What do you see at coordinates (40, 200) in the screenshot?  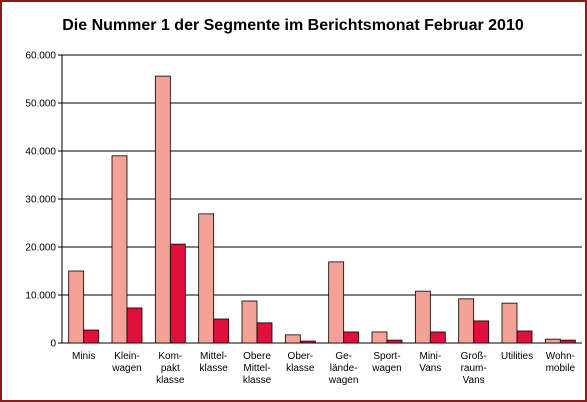 I see `y-tick-label: 30.000` at bounding box center [40, 200].